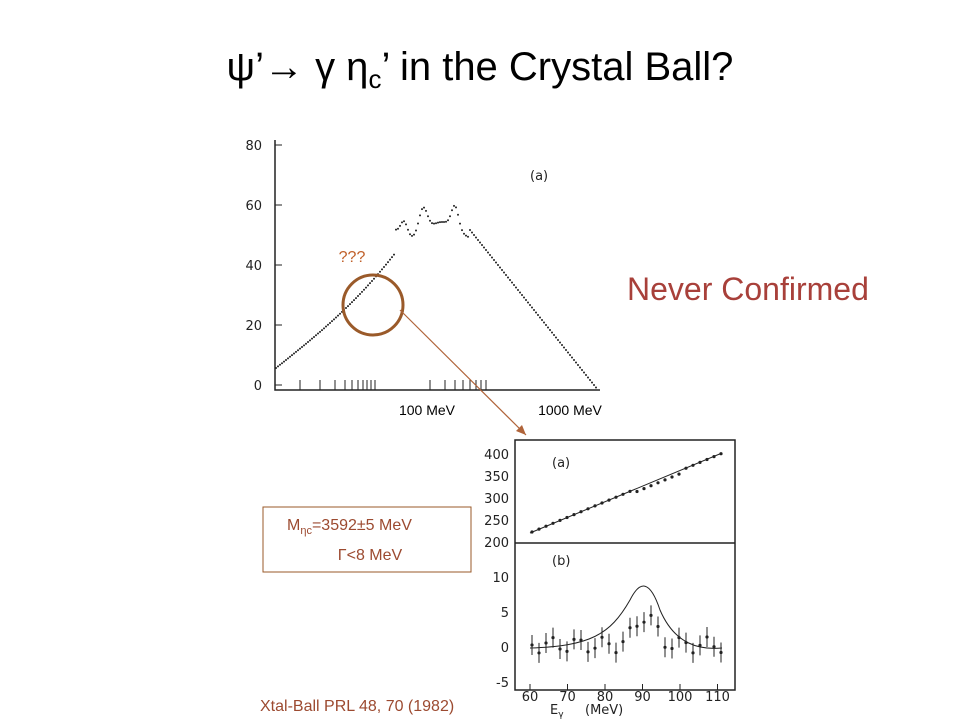 Image resolution: width=960 pixels, height=720 pixels. I want to click on y-tick-label: 0, so click(258, 386).